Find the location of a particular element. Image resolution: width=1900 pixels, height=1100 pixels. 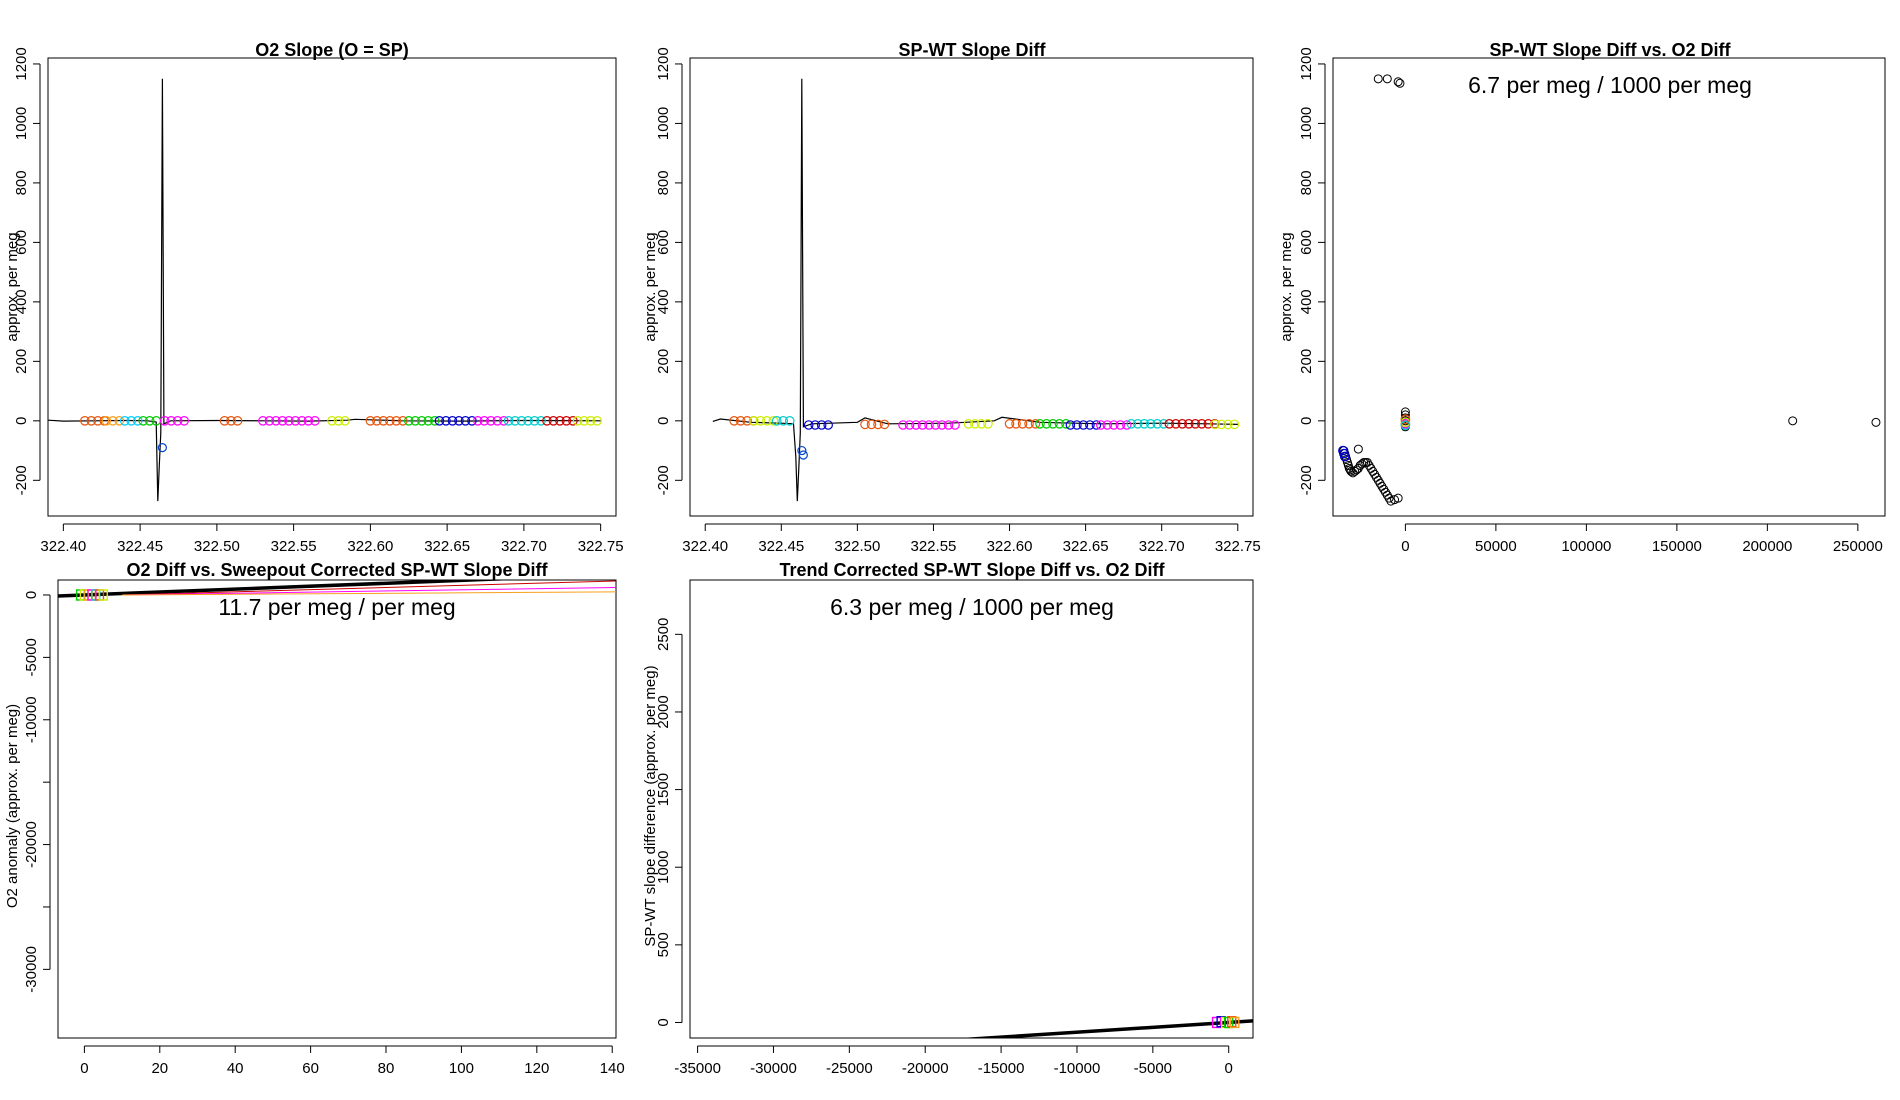

y-tick-label: 0 is located at coordinates (663, 421).